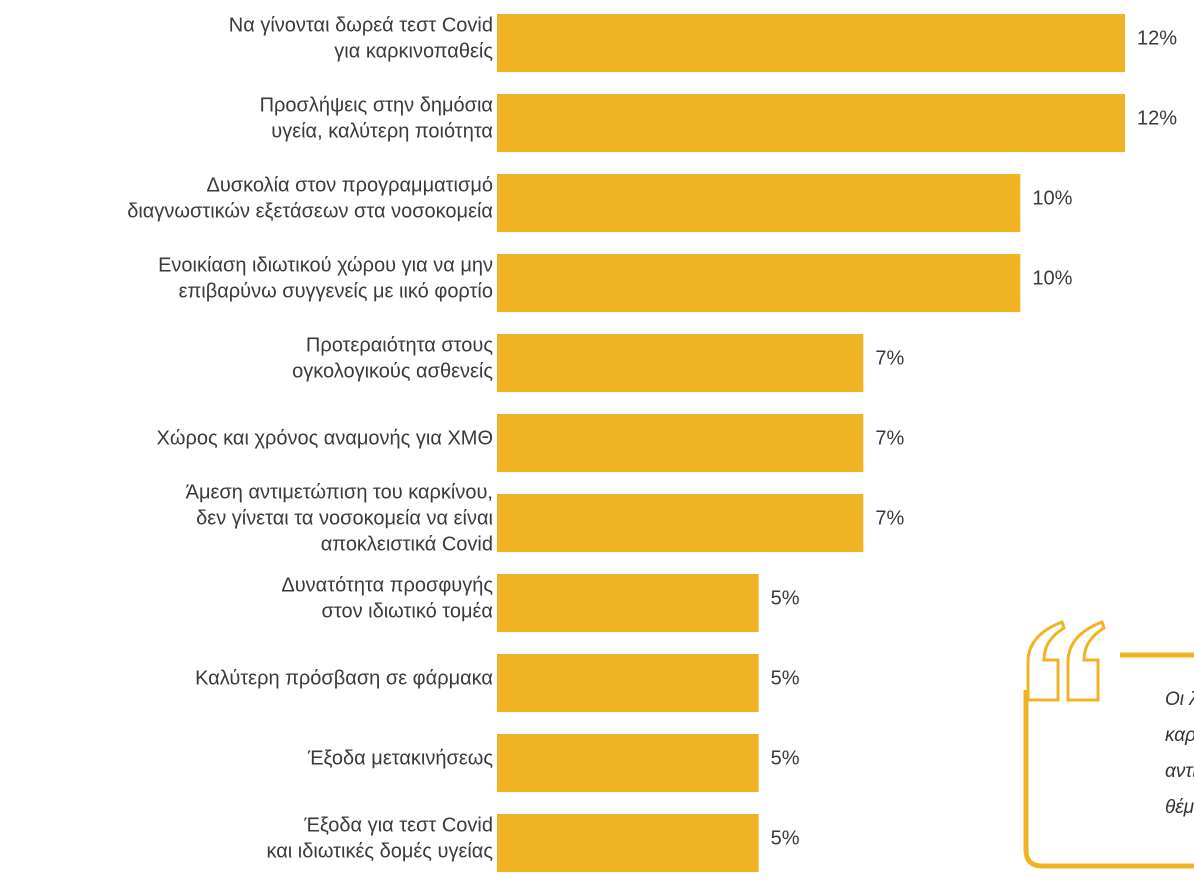  I want to click on category-label: αποκλειστικά Covid, so click(407, 544).